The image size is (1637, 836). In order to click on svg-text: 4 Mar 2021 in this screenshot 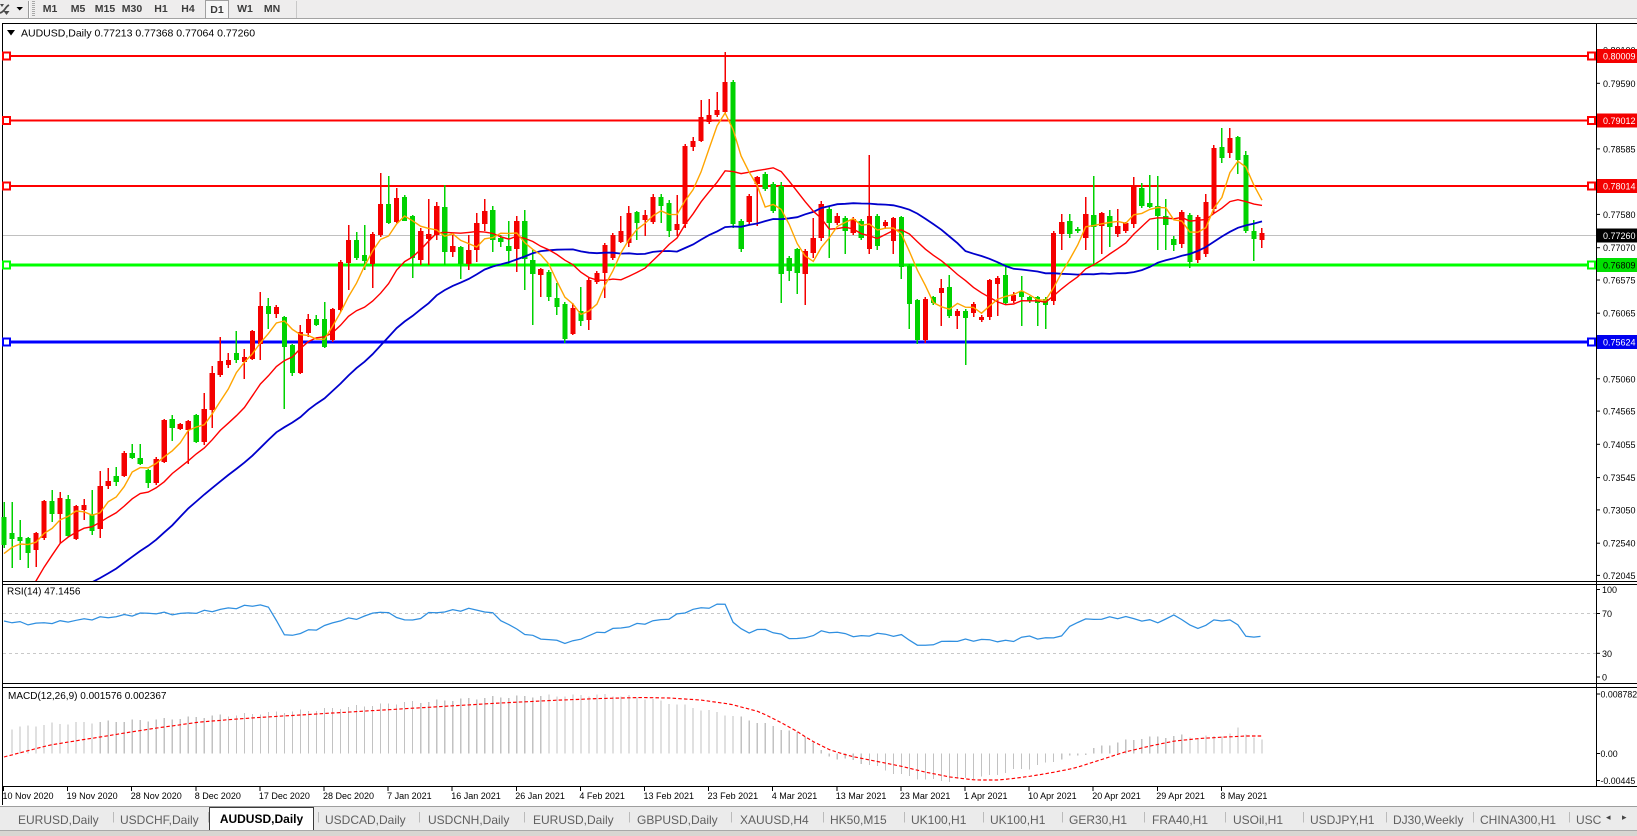, I will do `click(795, 796)`.